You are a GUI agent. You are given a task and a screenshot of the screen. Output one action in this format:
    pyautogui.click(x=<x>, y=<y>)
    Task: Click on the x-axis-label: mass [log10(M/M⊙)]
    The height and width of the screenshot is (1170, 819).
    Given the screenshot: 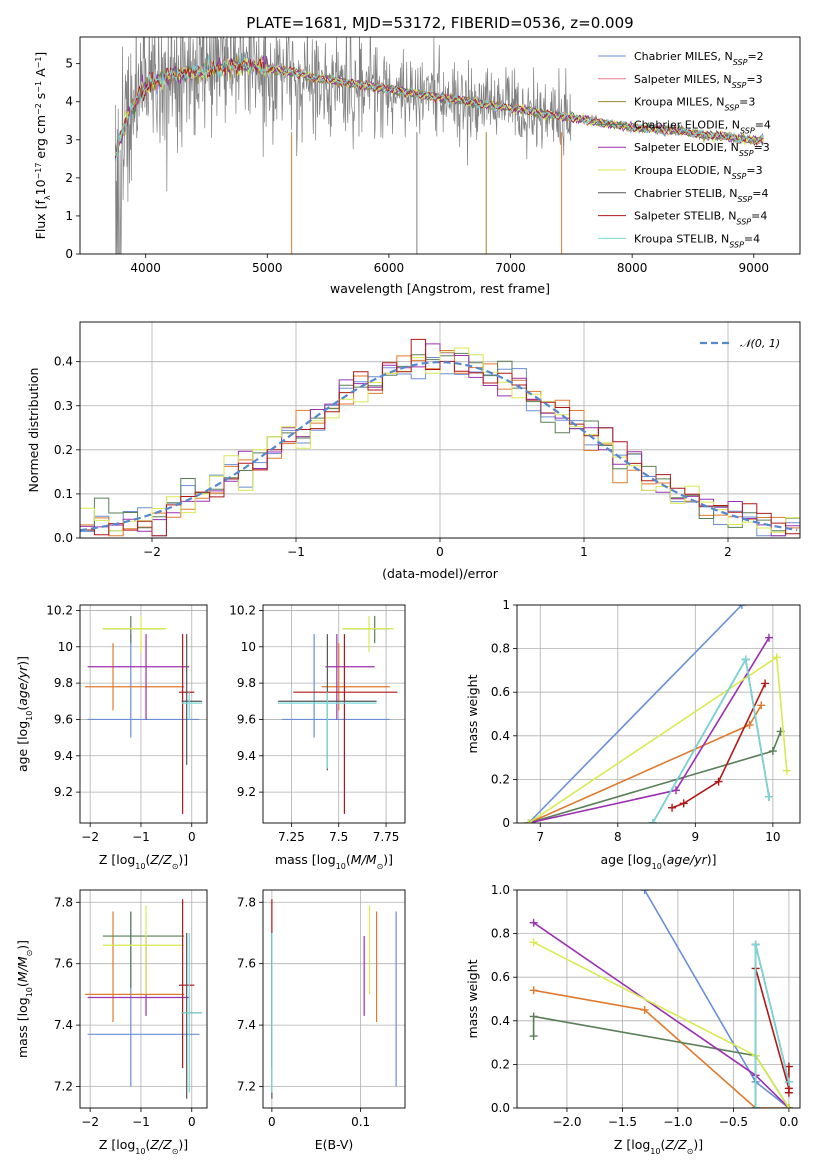 What is the action you would take?
    pyautogui.click(x=334, y=861)
    